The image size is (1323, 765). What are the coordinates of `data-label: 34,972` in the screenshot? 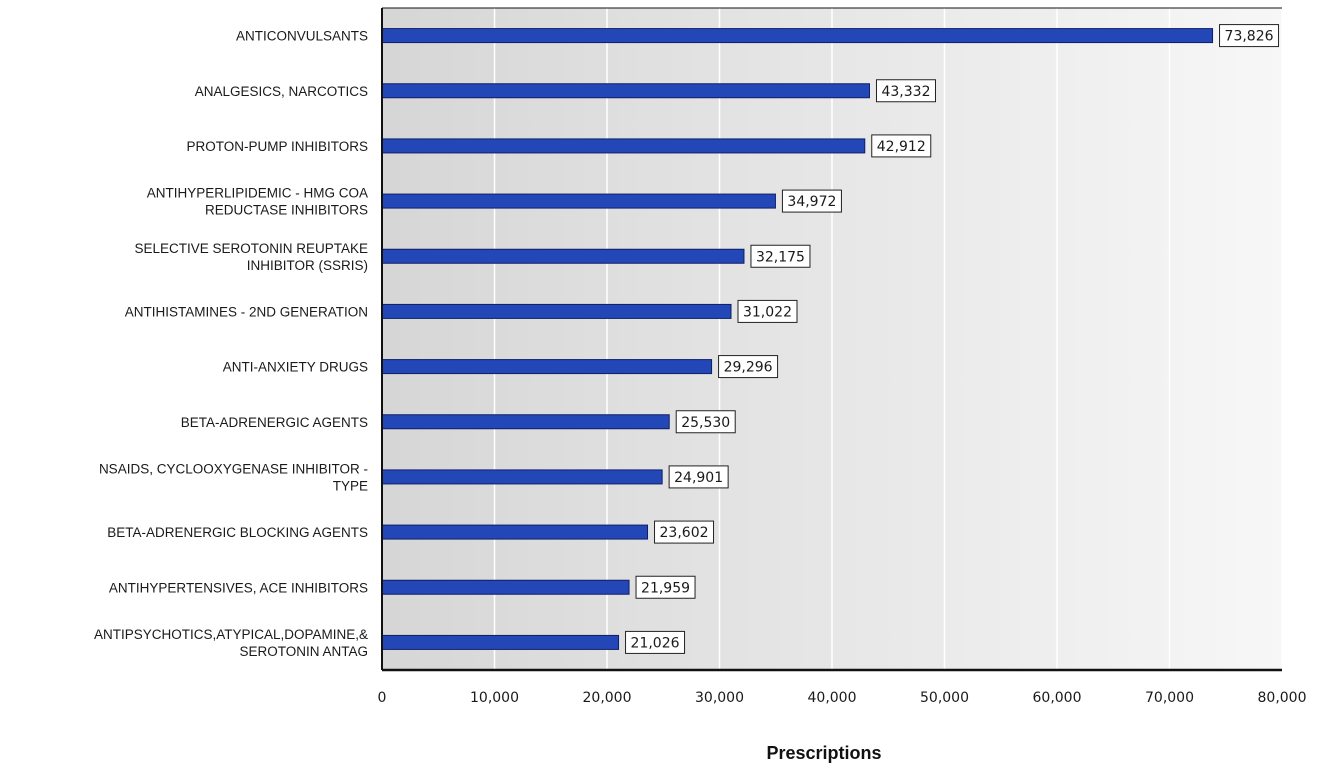 It's located at (811, 201).